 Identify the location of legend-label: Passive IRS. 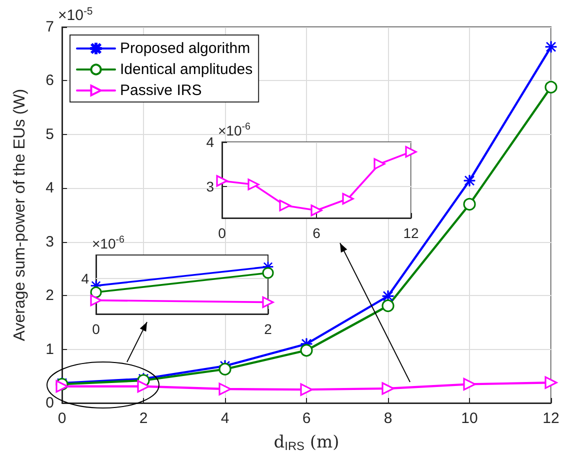
(161, 90).